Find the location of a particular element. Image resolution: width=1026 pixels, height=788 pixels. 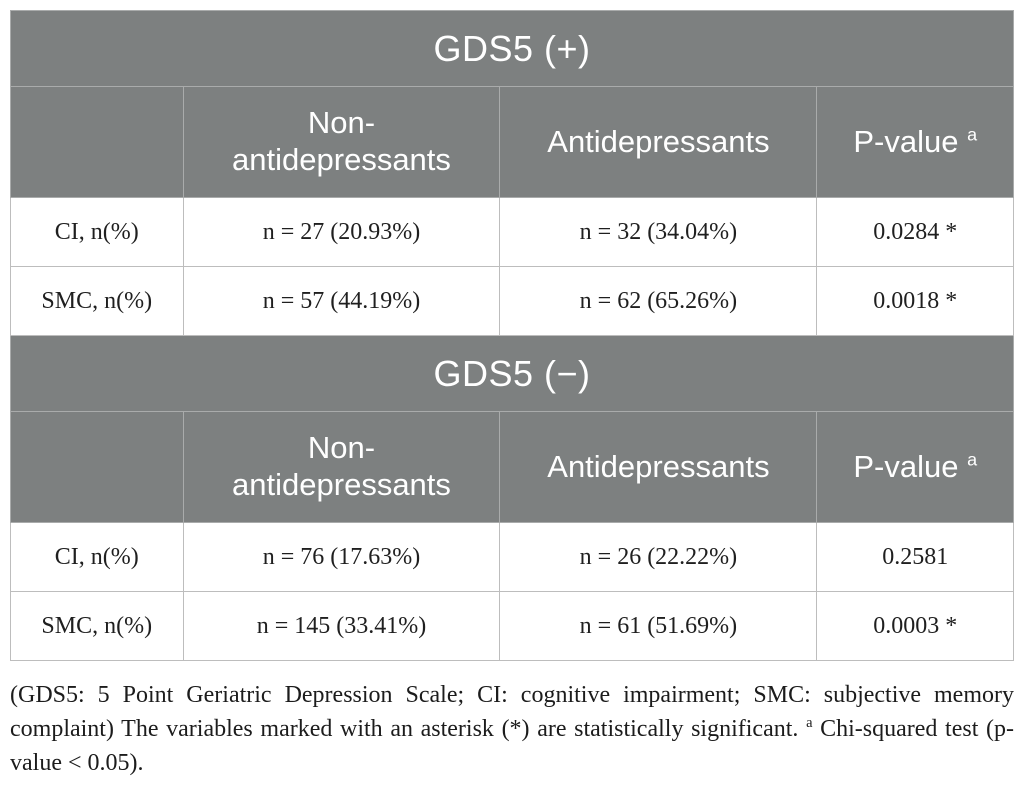

cell-smc-plus-antidepressants: n = 62 (65.26%) is located at coordinates (658, 301).